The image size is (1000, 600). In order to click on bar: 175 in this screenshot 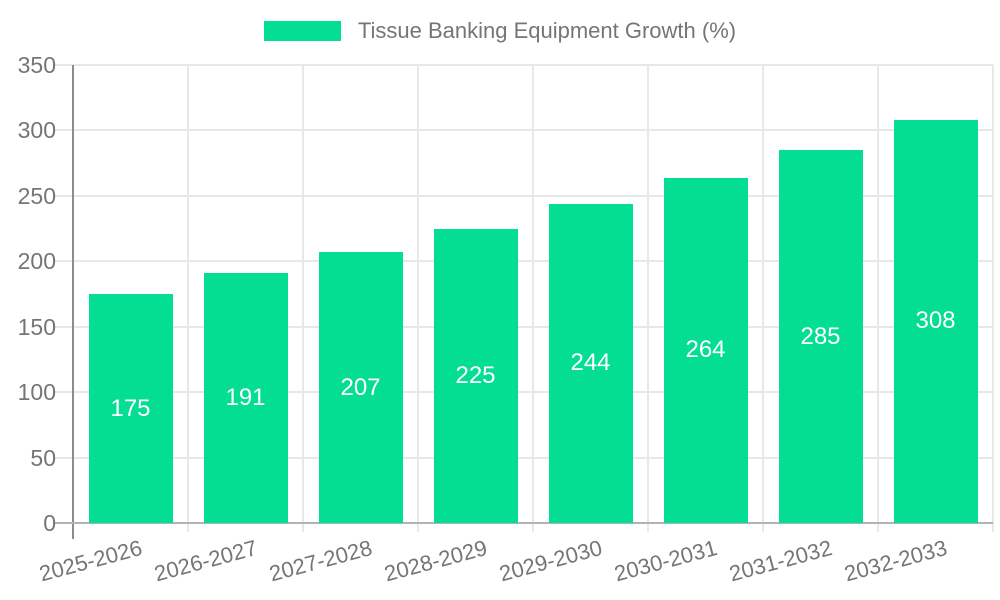, I will do `click(130, 408)`.